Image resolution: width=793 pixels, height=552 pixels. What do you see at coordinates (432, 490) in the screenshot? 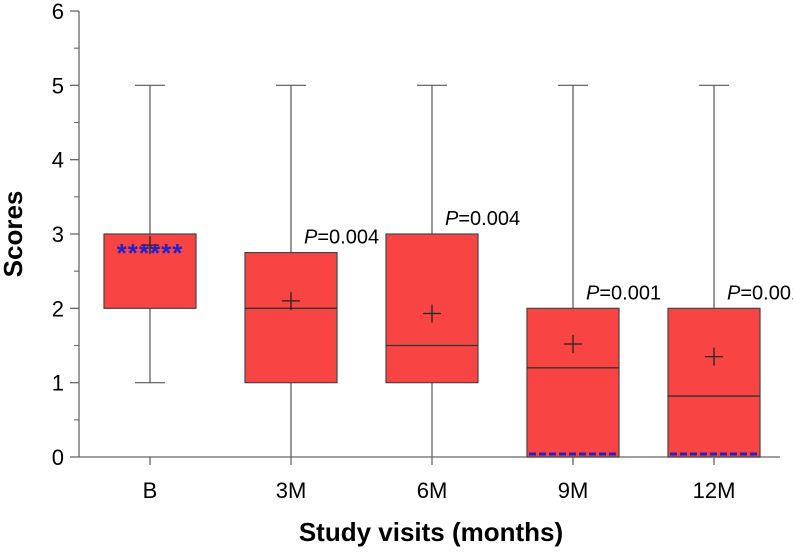
I see `x-tick-label: 6M` at bounding box center [432, 490].